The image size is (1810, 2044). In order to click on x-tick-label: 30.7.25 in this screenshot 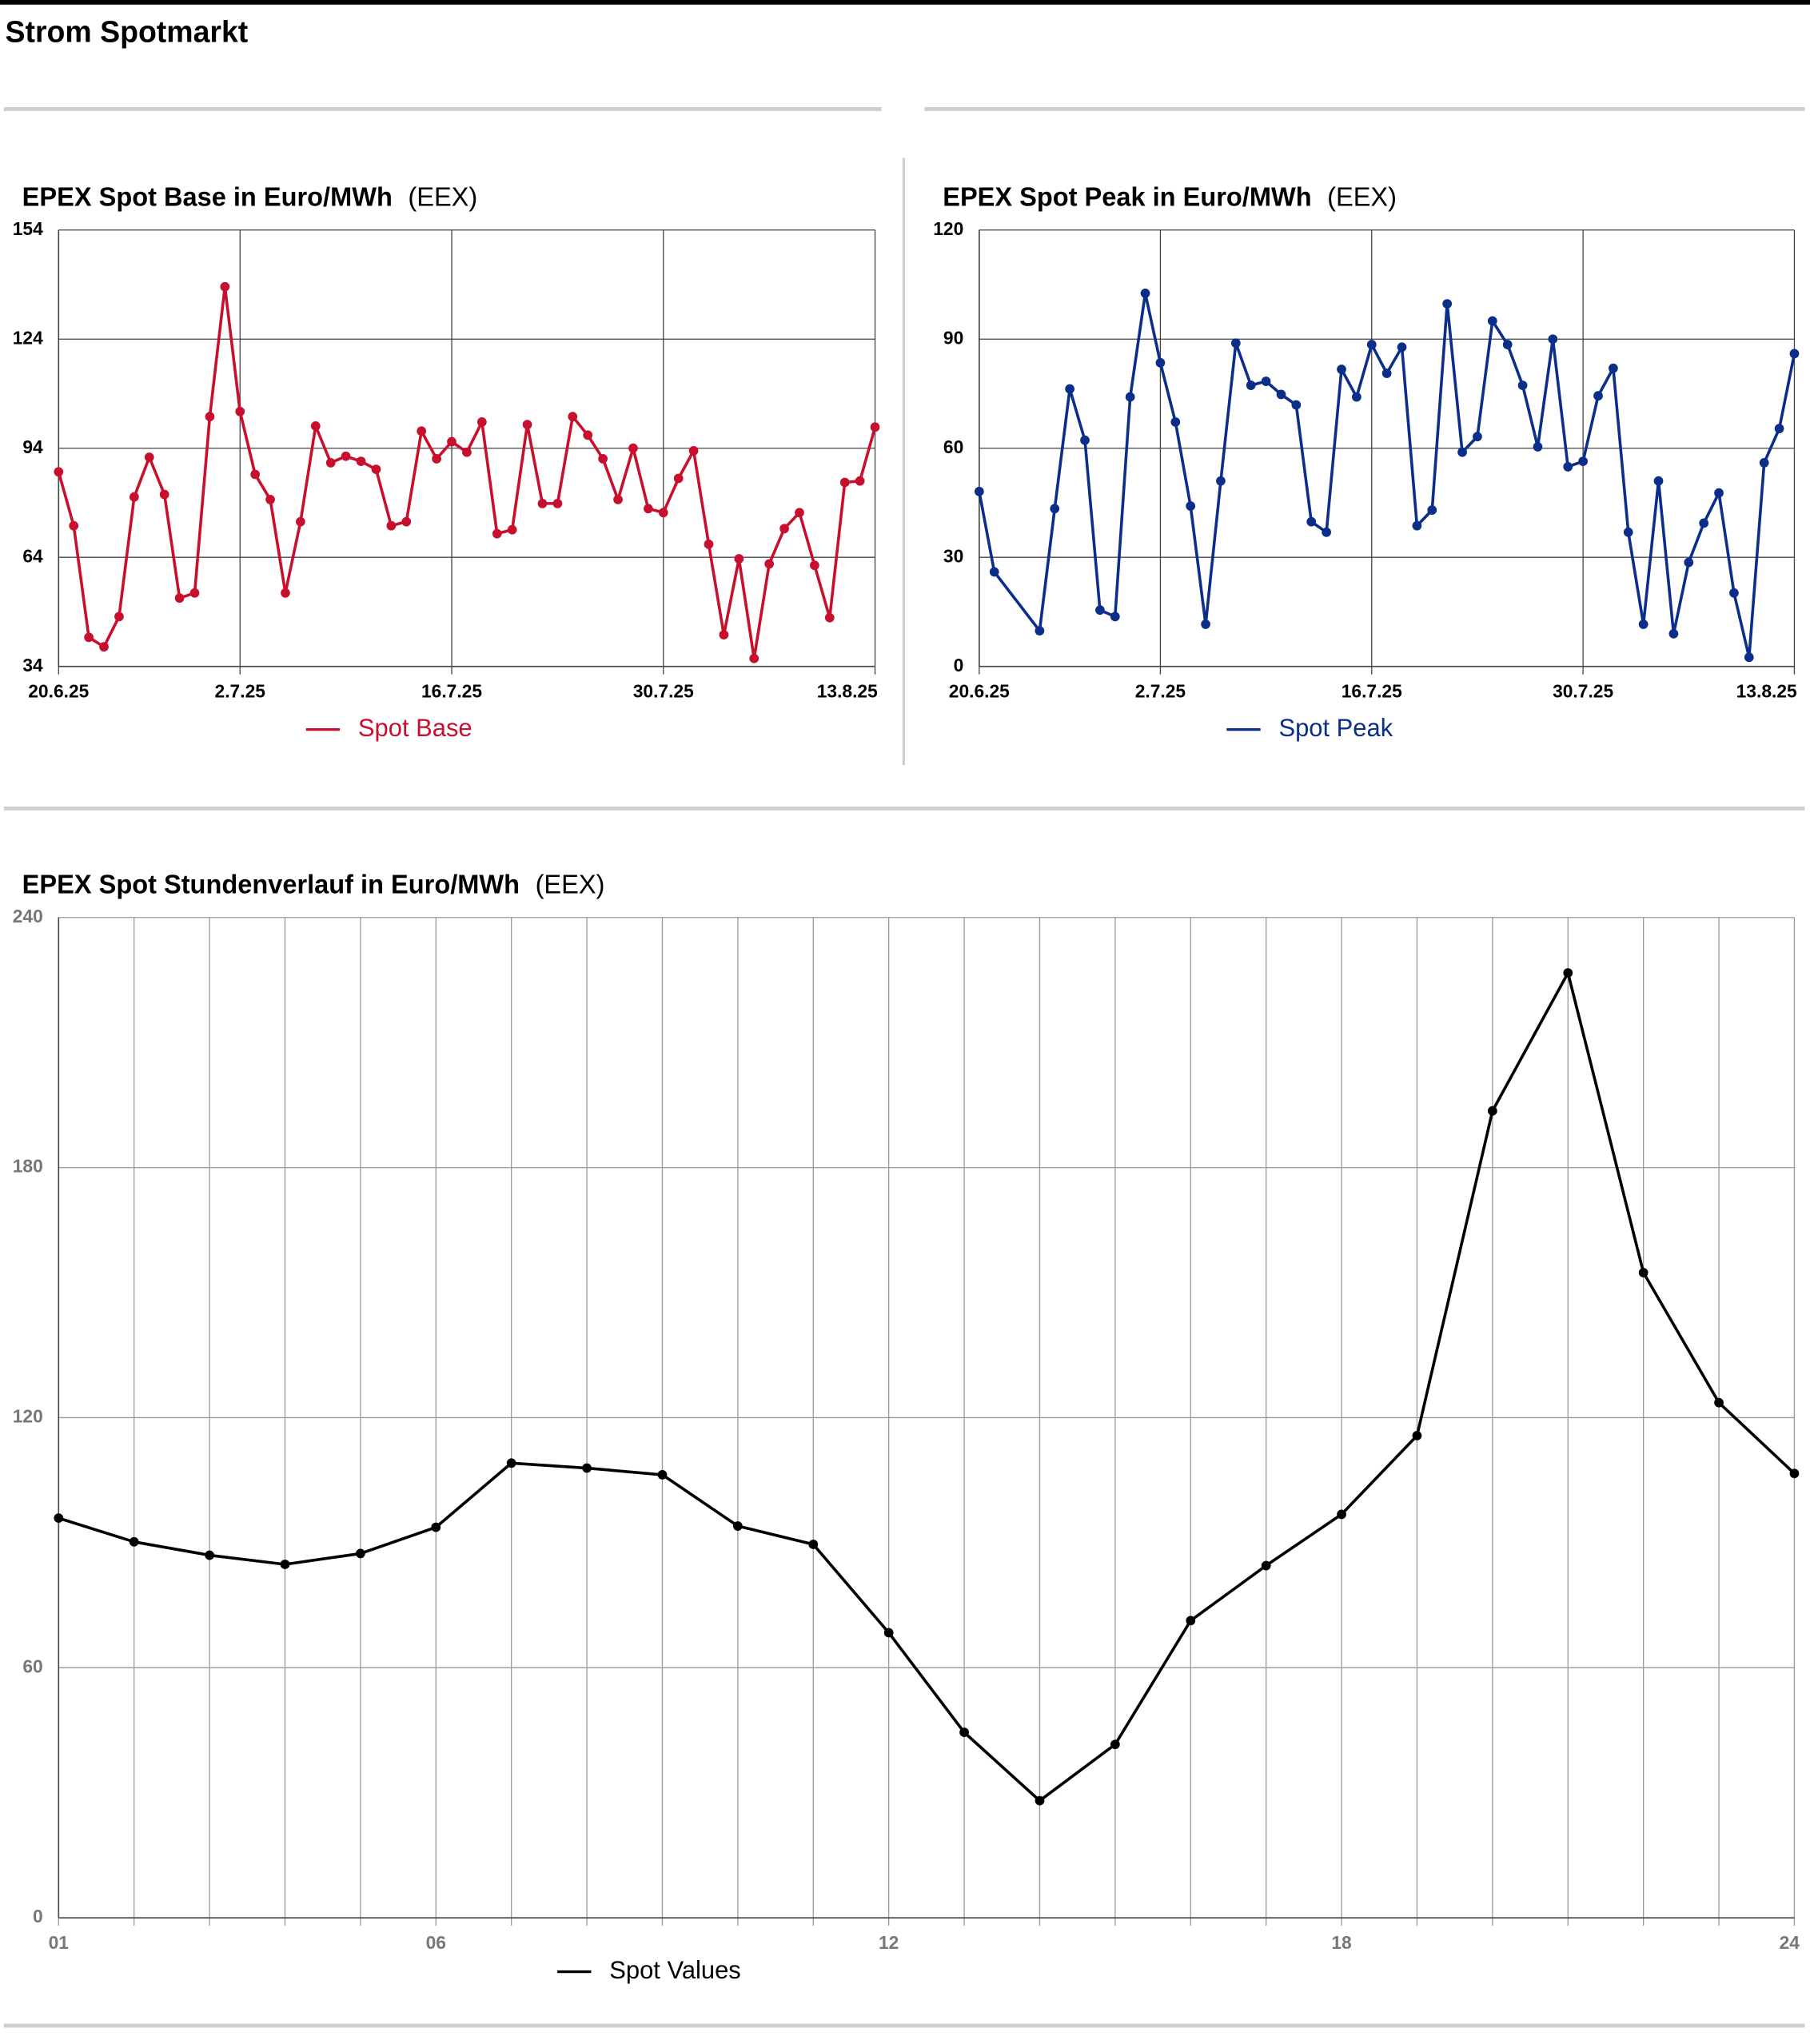, I will do `click(1583, 691)`.